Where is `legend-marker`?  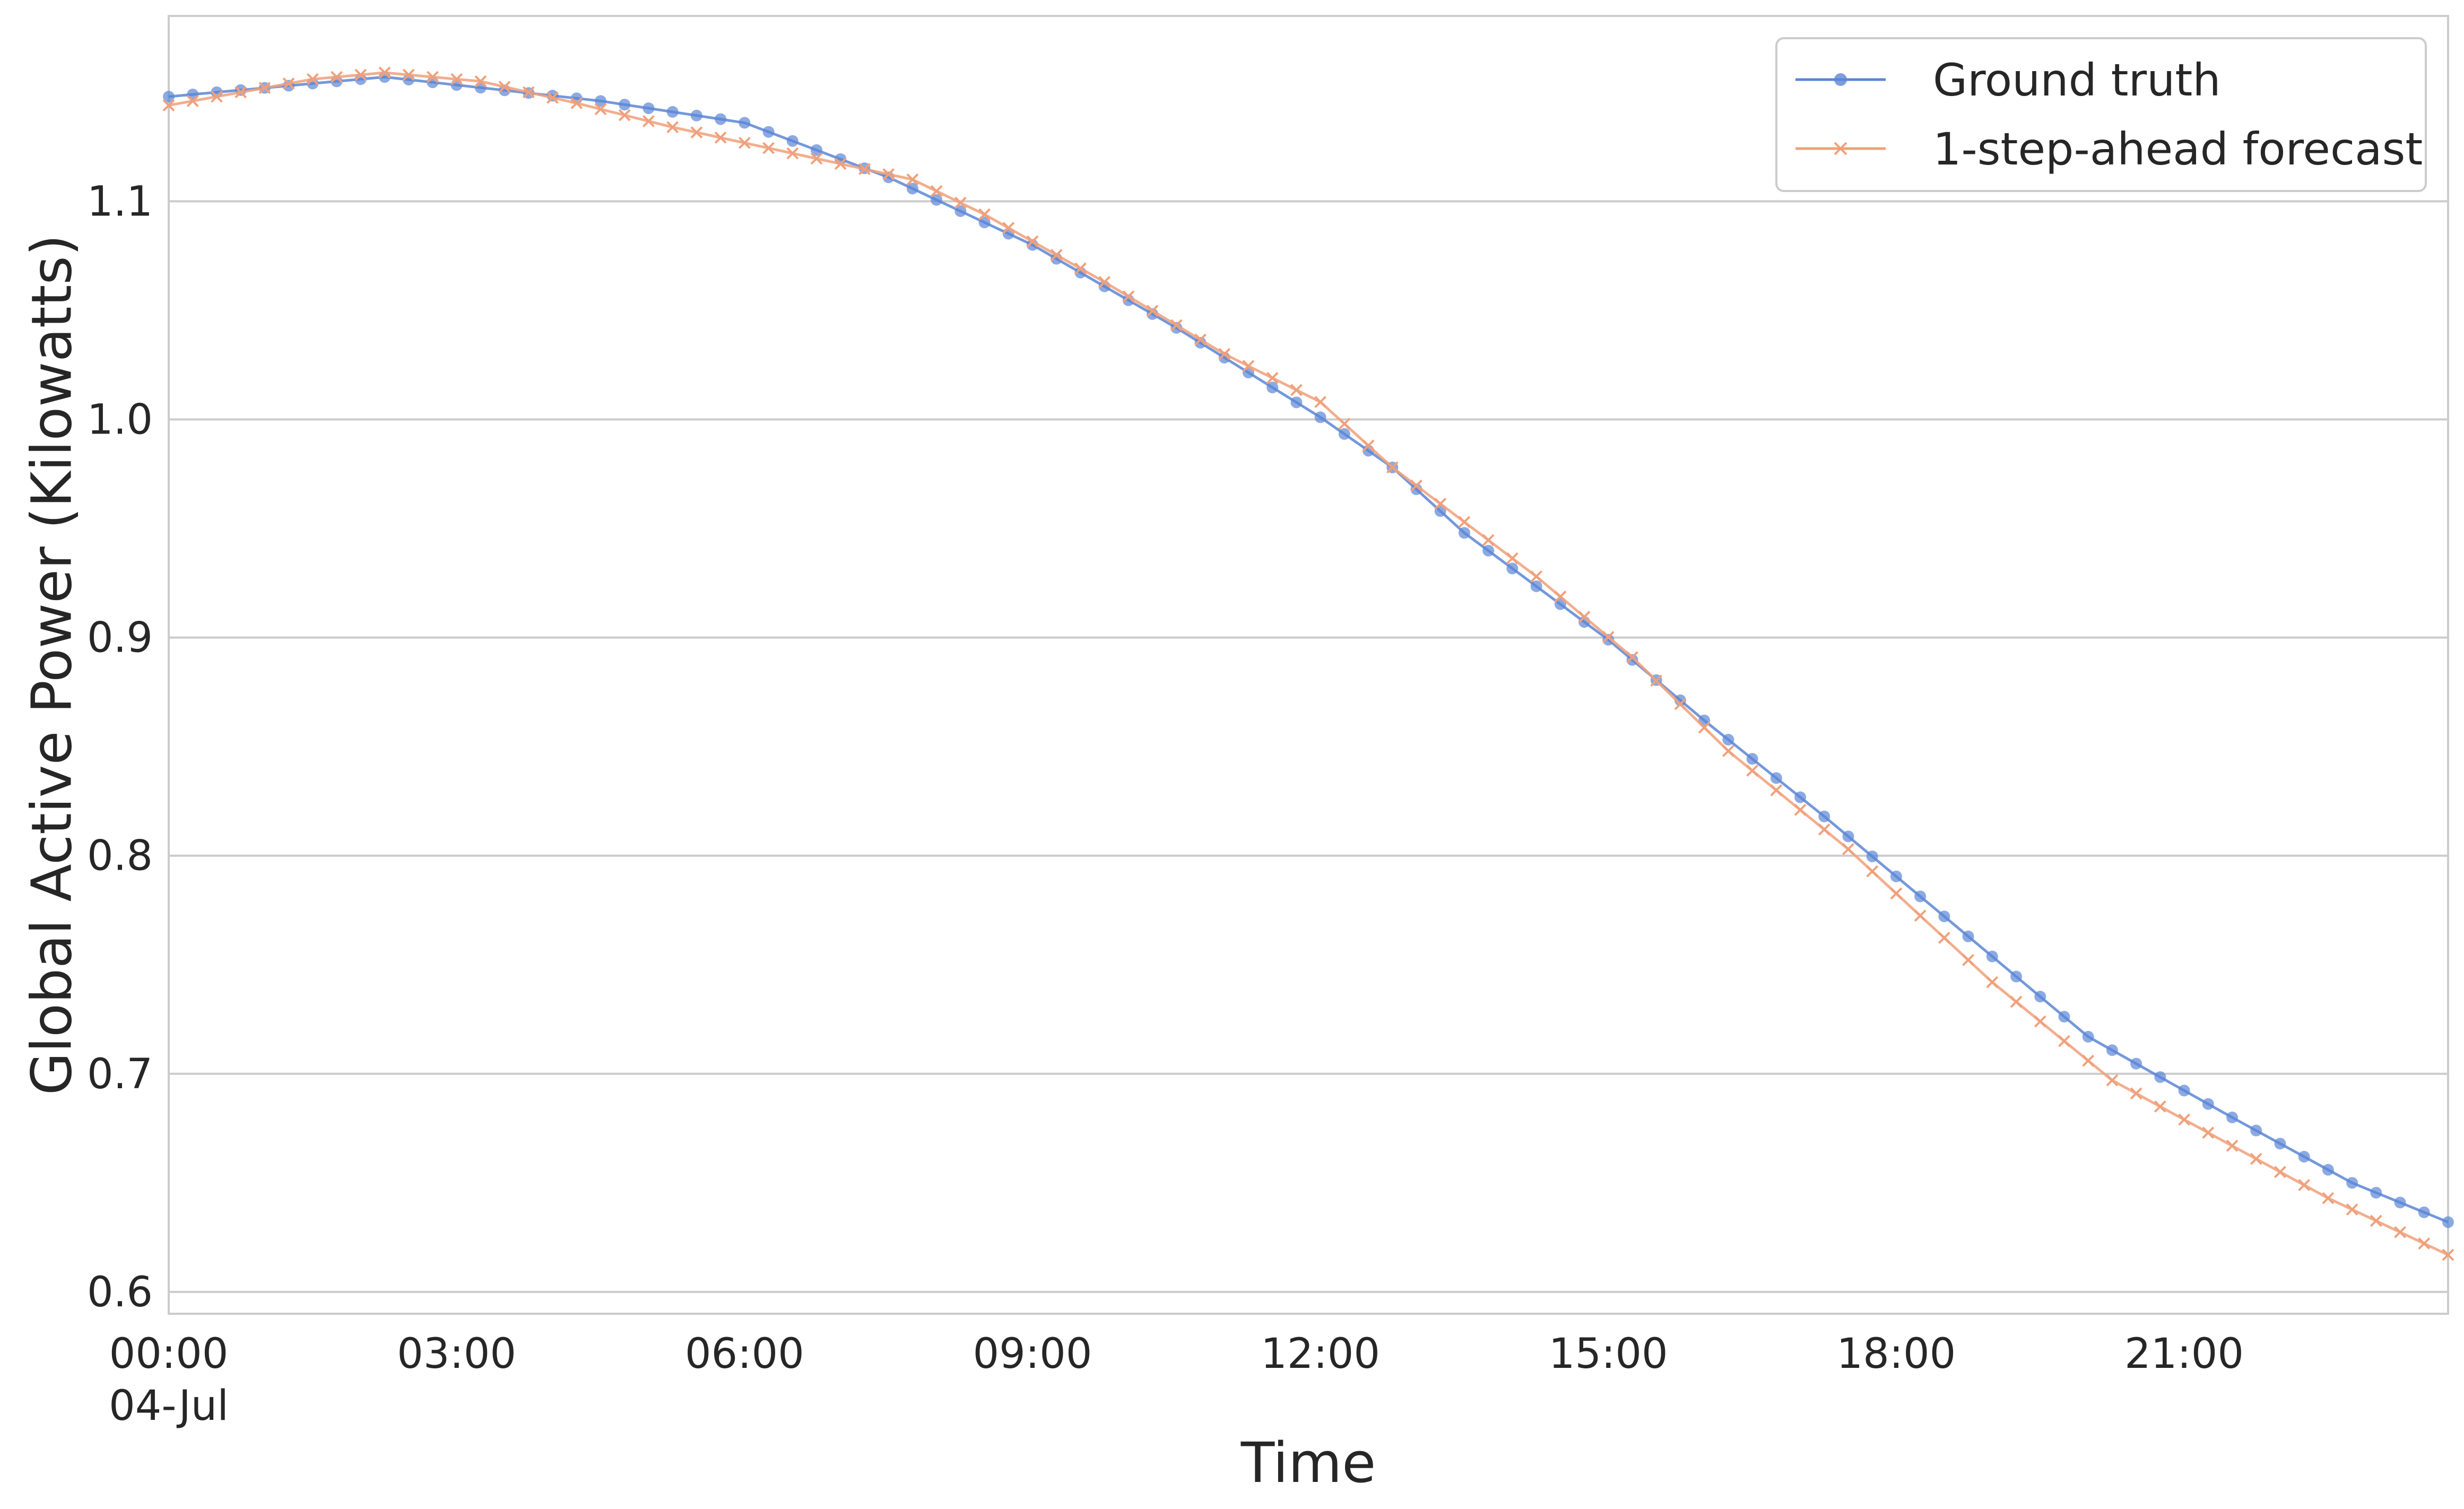 legend-marker is located at coordinates (1840, 79).